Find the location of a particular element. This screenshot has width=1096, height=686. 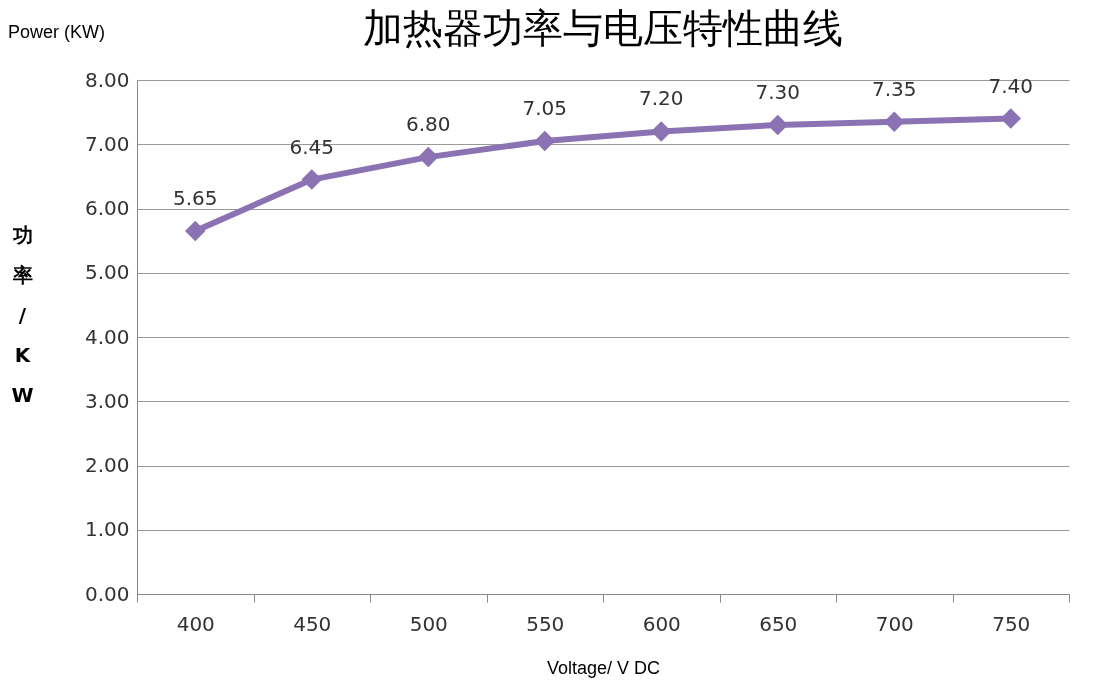

data-label: 6.80 is located at coordinates (428, 124).